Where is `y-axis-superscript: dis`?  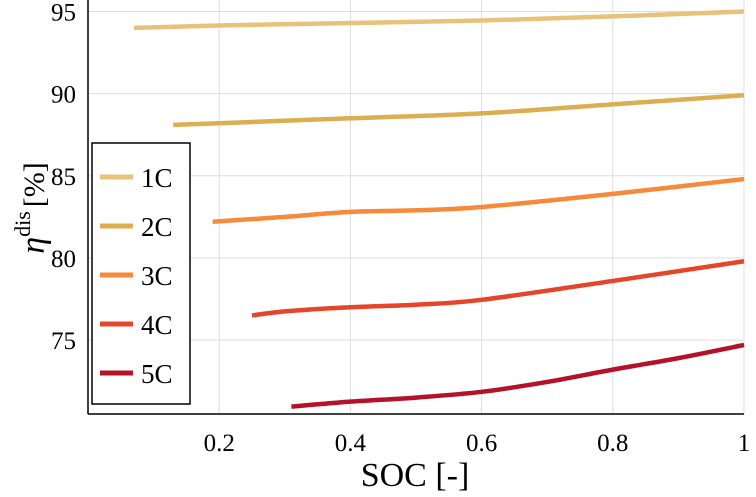 y-axis-superscript: dis is located at coordinates (22, 224).